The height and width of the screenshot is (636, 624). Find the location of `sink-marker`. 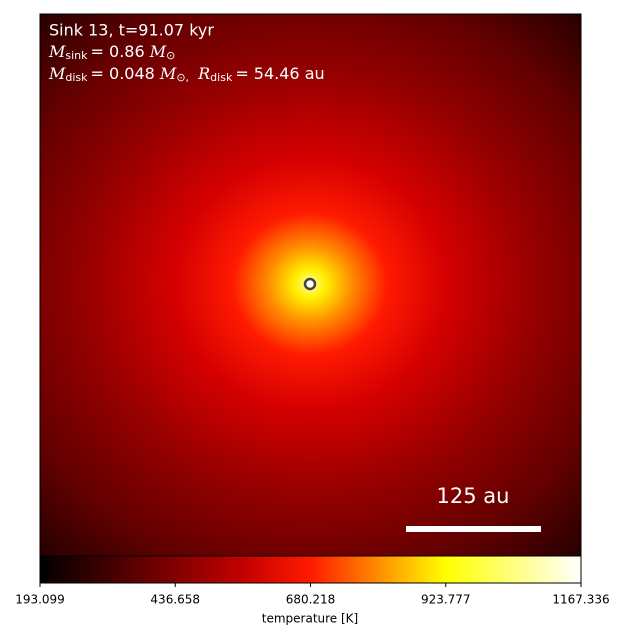

sink-marker is located at coordinates (310, 284).